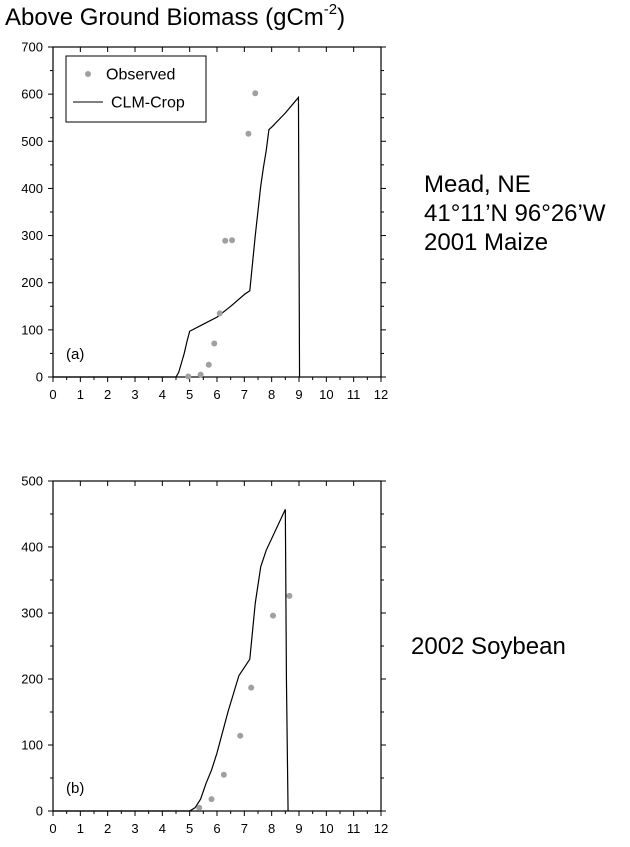 The width and height of the screenshot is (630, 847). Describe the element at coordinates (330, 9) in the screenshot. I see `figure-title-superscript: -2` at that location.